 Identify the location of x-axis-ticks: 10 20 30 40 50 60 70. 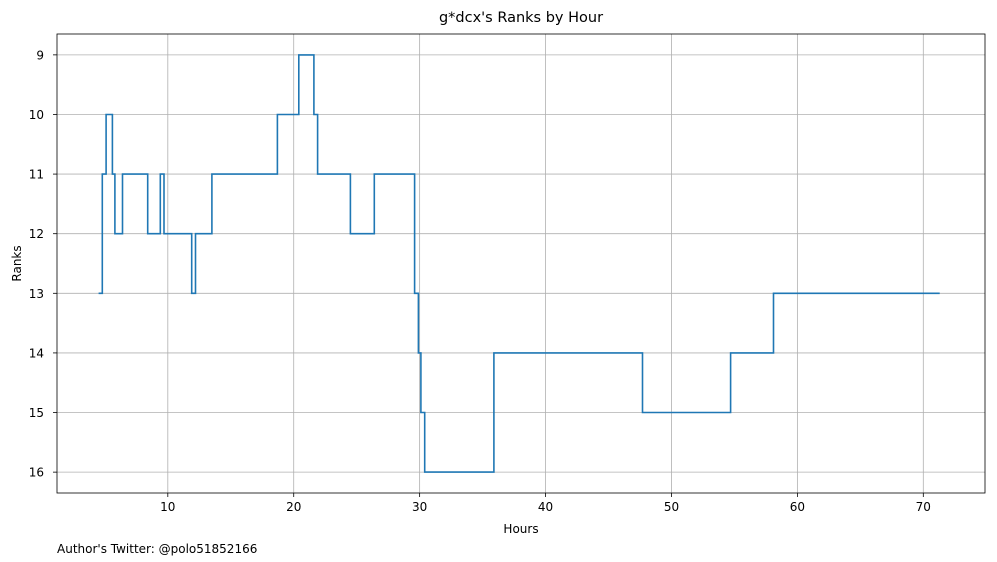
(545, 503).